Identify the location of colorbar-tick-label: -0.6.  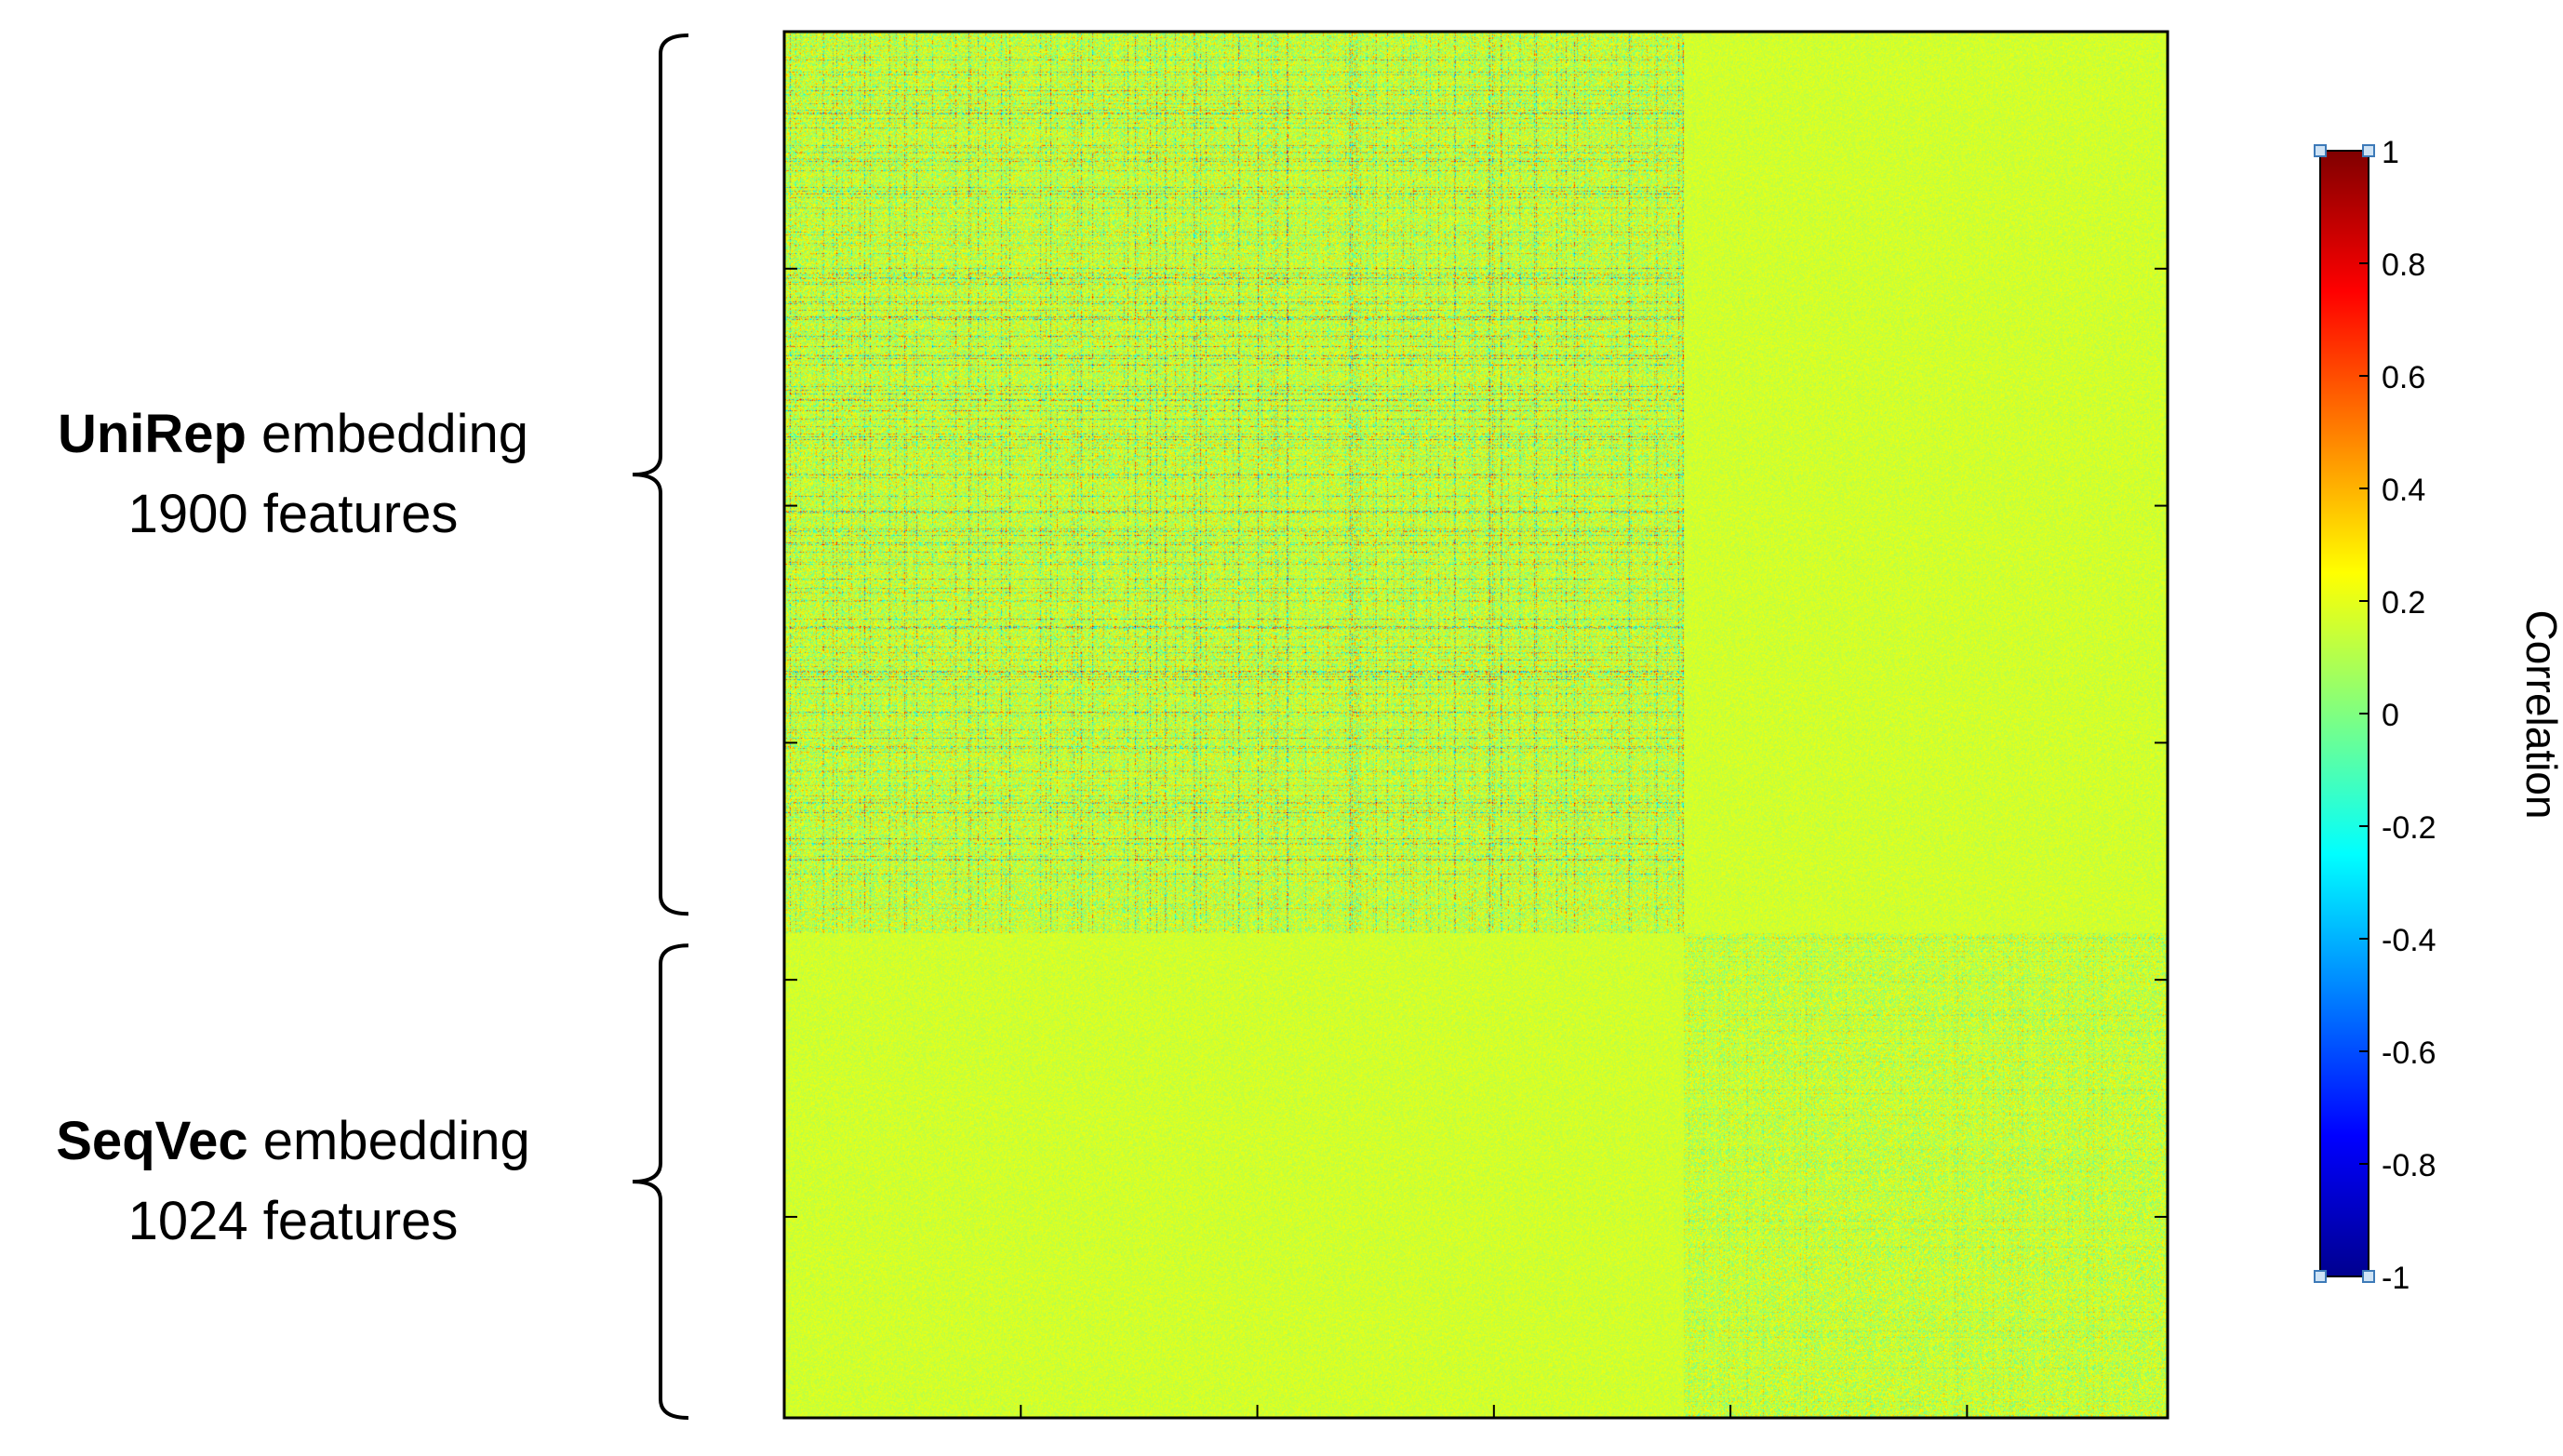
(2409, 1053).